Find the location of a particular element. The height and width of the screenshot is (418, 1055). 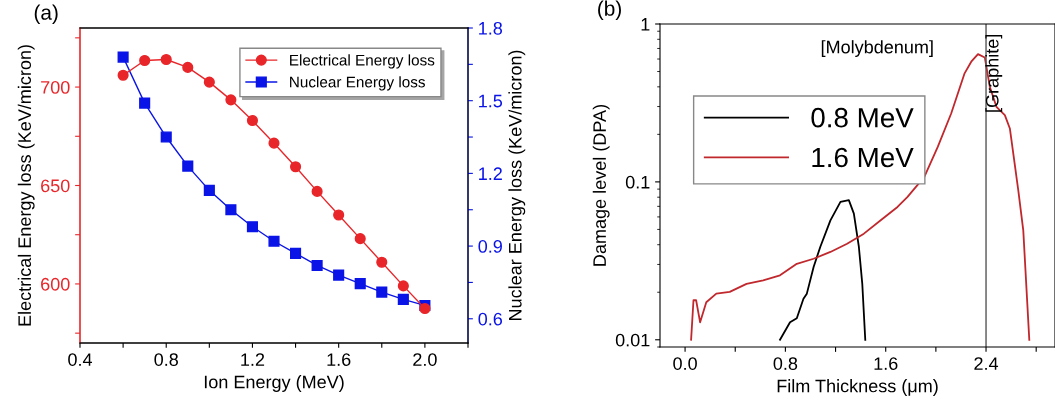

chart-title: (a) is located at coordinates (46, 14).